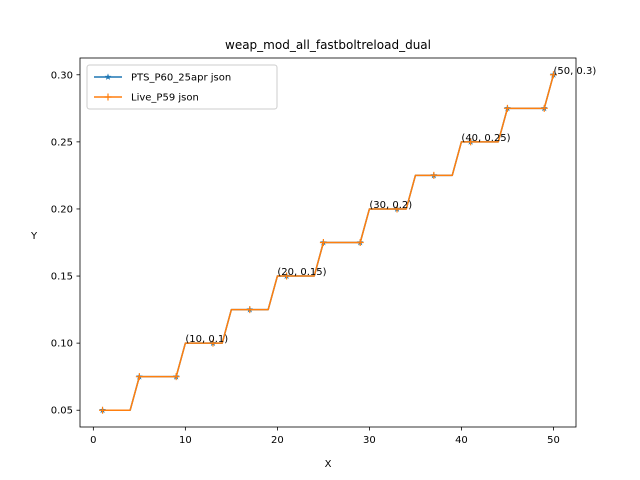 Image resolution: width=640 pixels, height=480 pixels. I want to click on legend: PTS_P60_25apr json Live_P59 json, so click(182, 87).